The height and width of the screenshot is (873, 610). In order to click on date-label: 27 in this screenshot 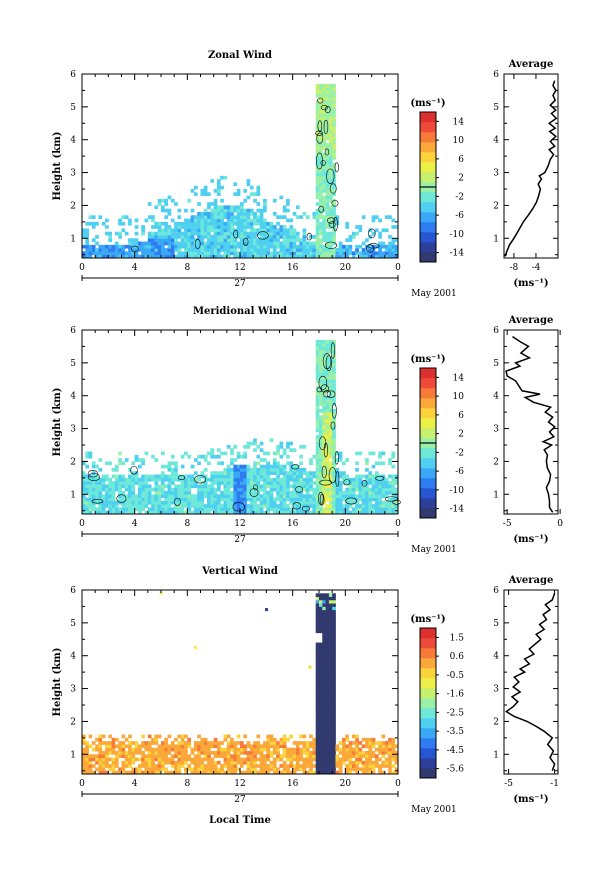, I will do `click(240, 800)`.